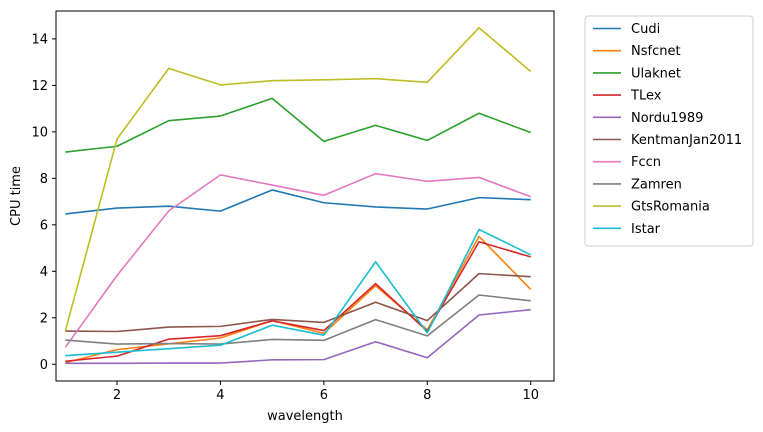 Image resolution: width=763 pixels, height=432 pixels. I want to click on legend-entry-label: Istar, so click(646, 229).